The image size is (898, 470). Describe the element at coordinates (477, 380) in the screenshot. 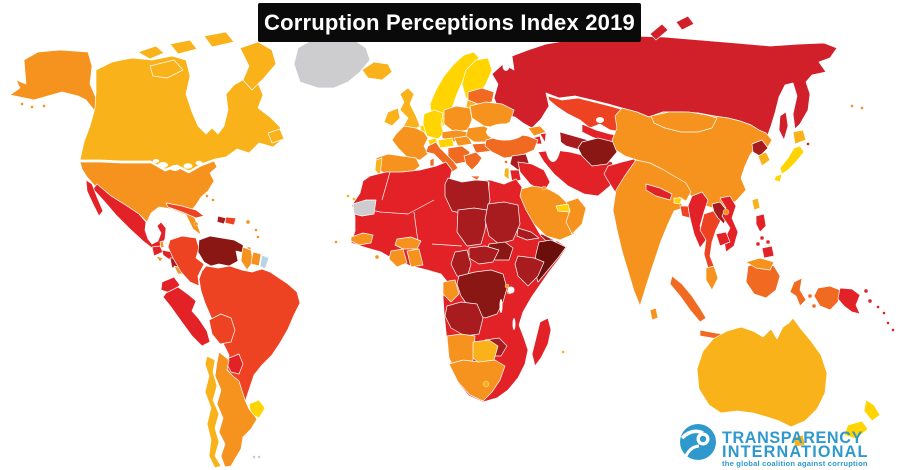

I see `region-south-africa` at that location.